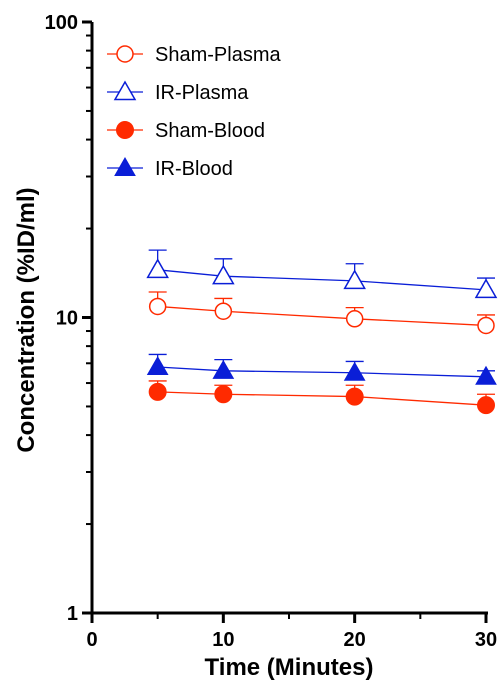  I want to click on x-tick-label: 10, so click(223, 640).